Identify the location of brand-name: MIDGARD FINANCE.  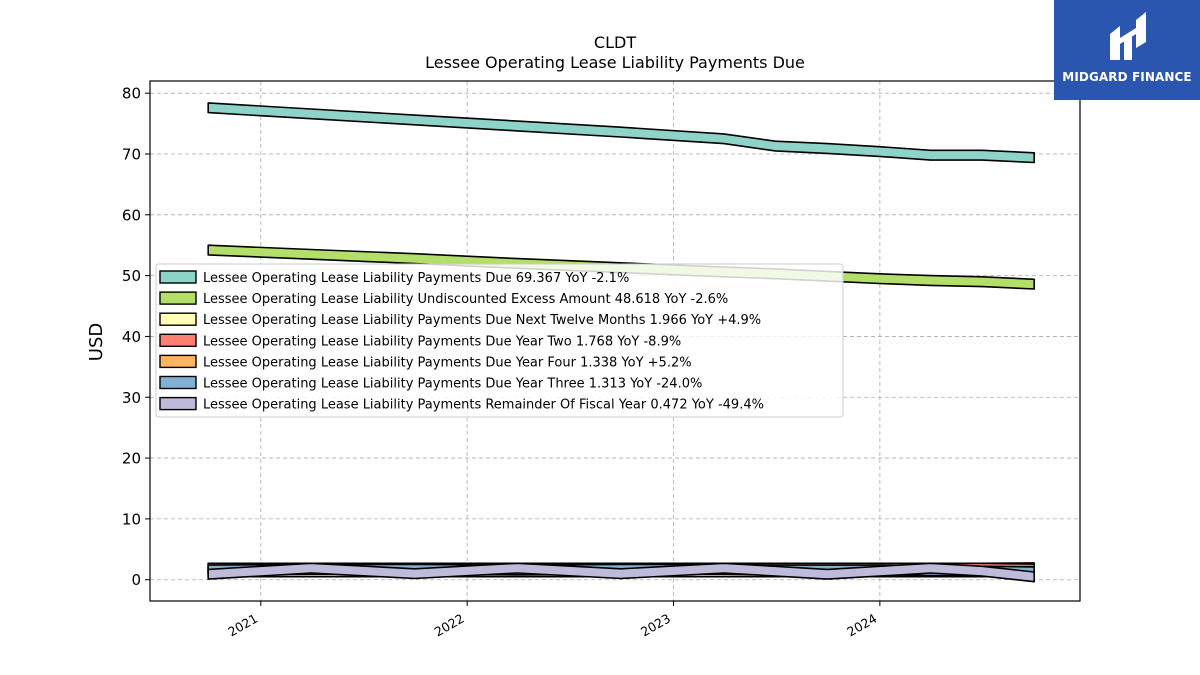
(1127, 77).